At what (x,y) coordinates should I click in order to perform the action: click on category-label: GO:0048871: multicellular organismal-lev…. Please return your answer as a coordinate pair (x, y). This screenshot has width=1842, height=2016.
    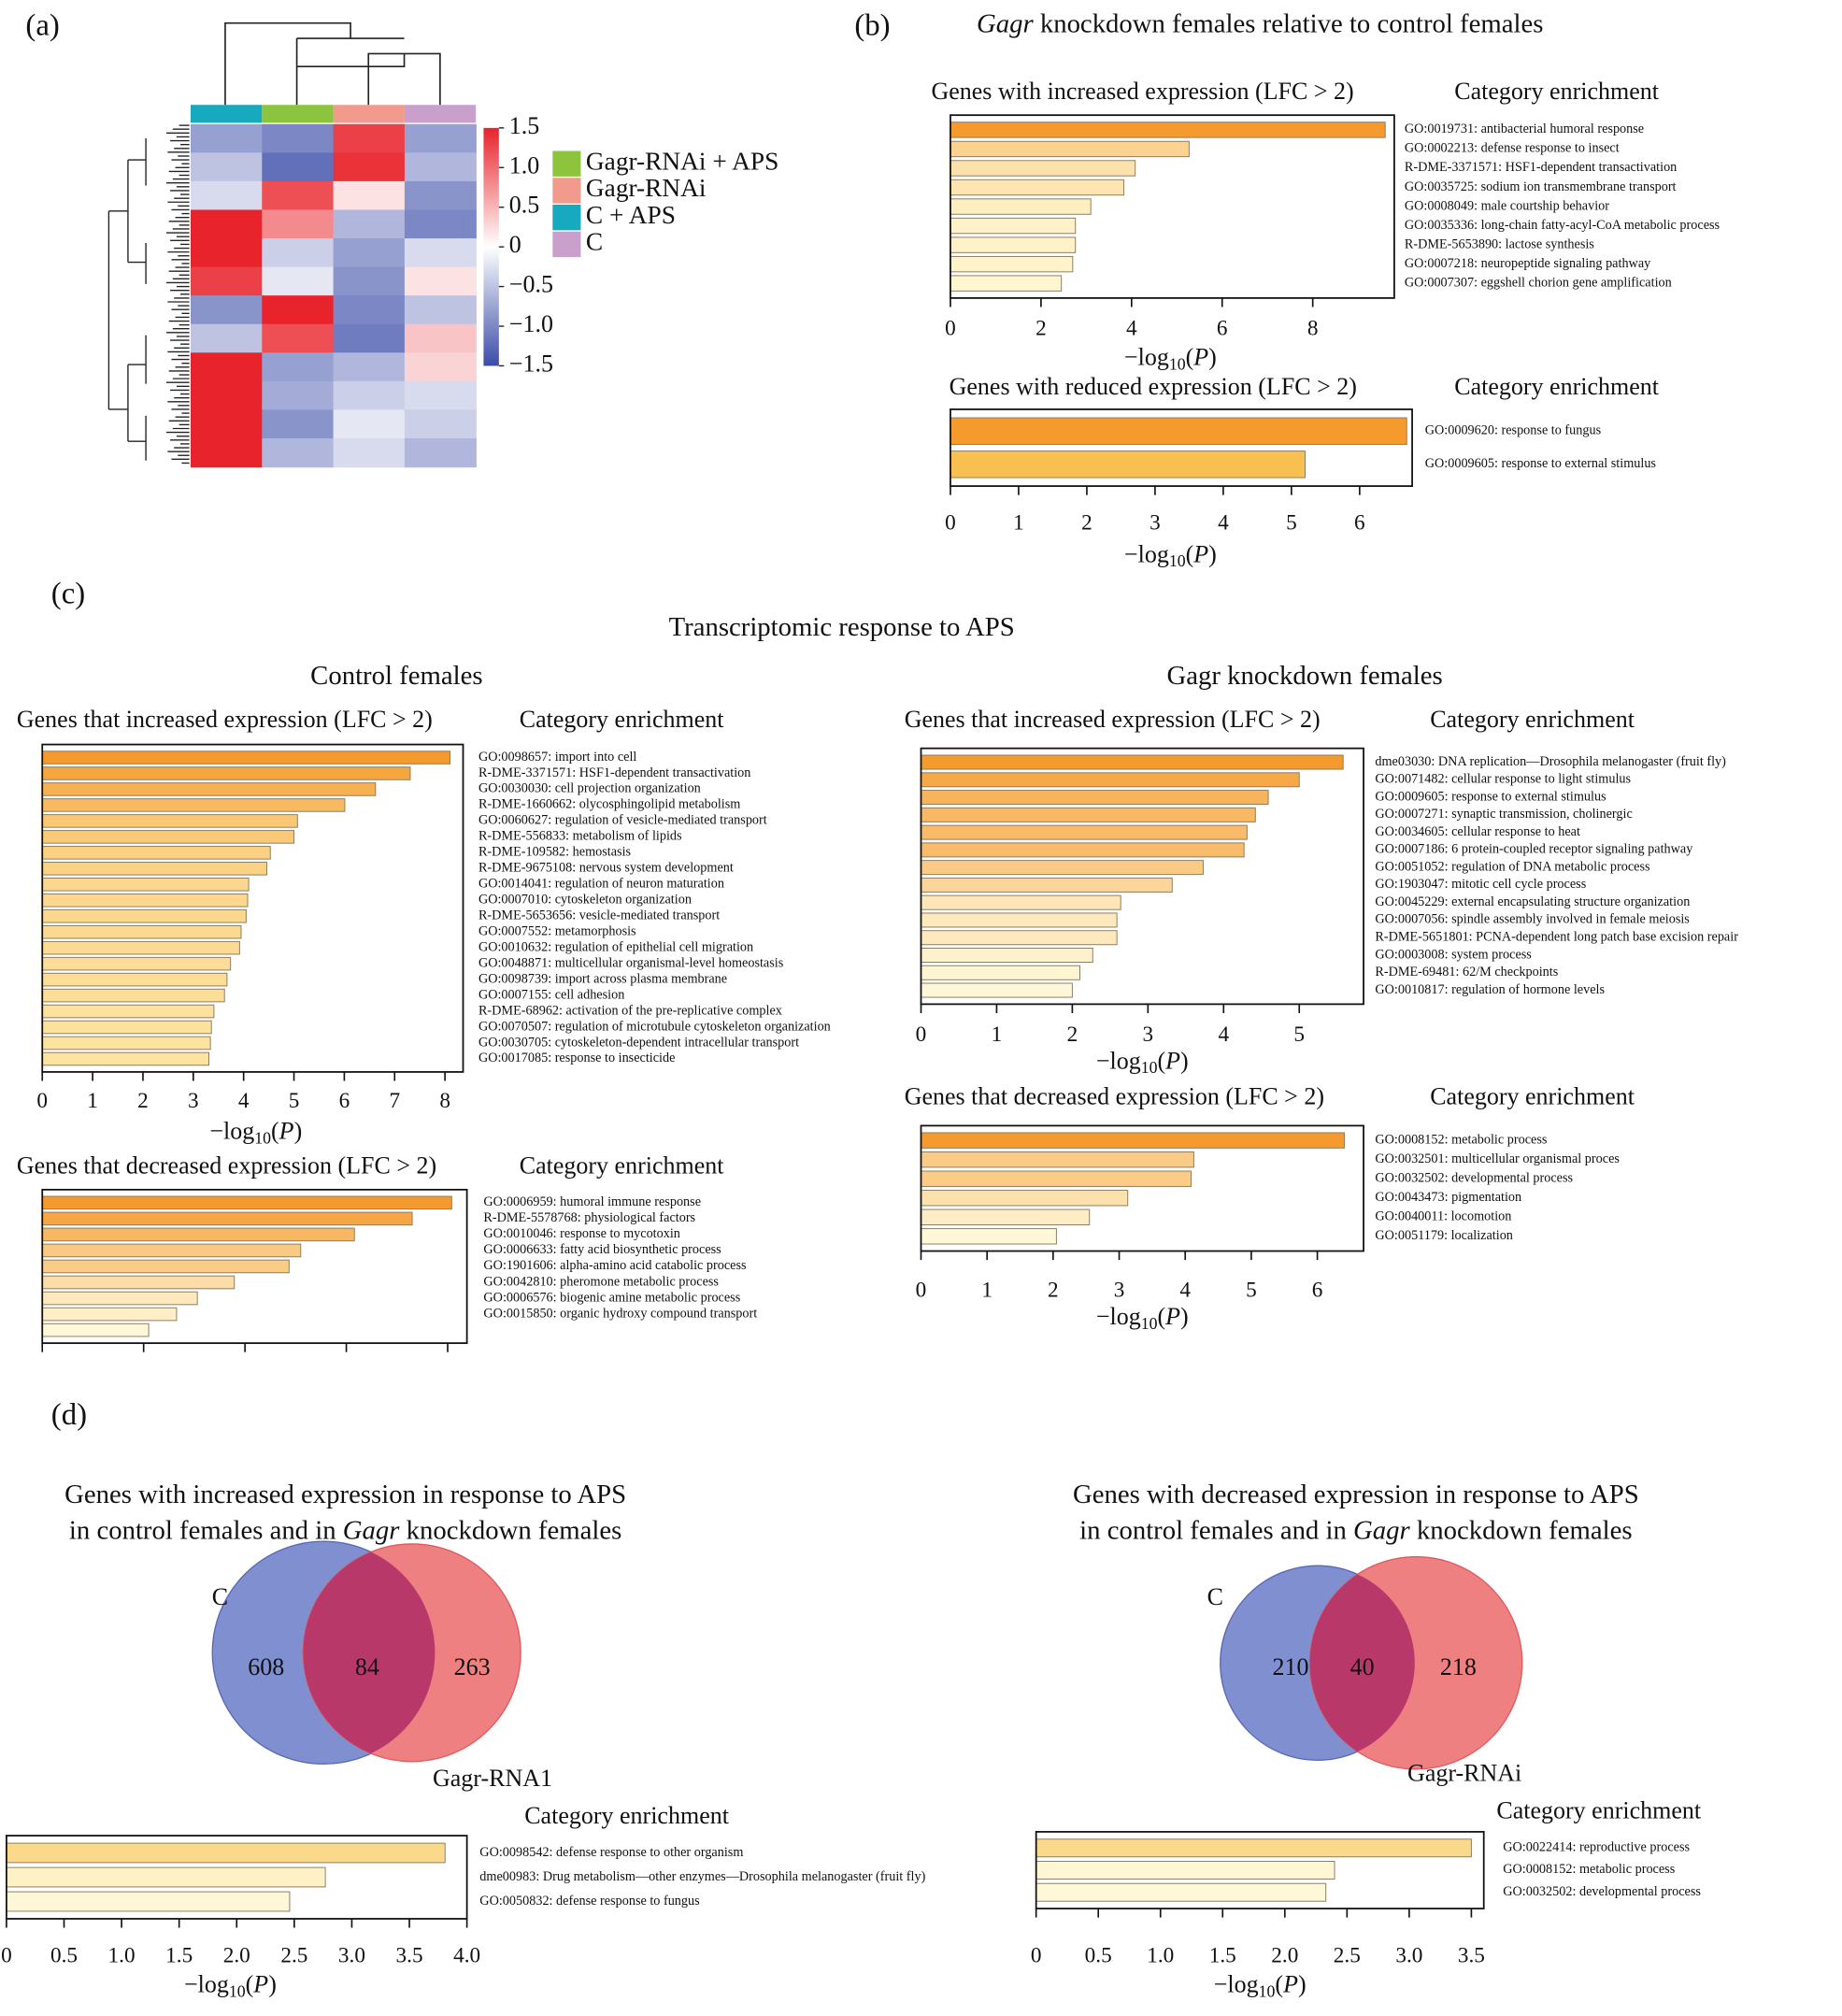
    Looking at the image, I should click on (631, 963).